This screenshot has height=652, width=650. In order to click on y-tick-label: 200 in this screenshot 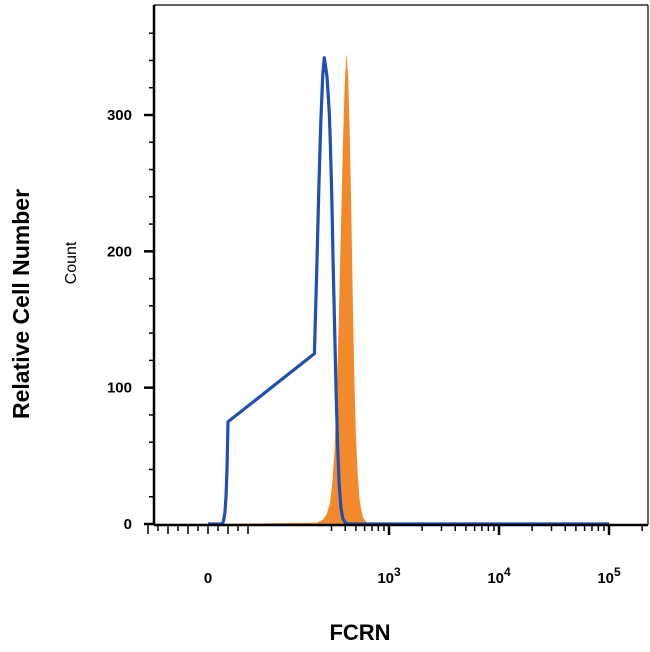, I will do `click(119, 251)`.